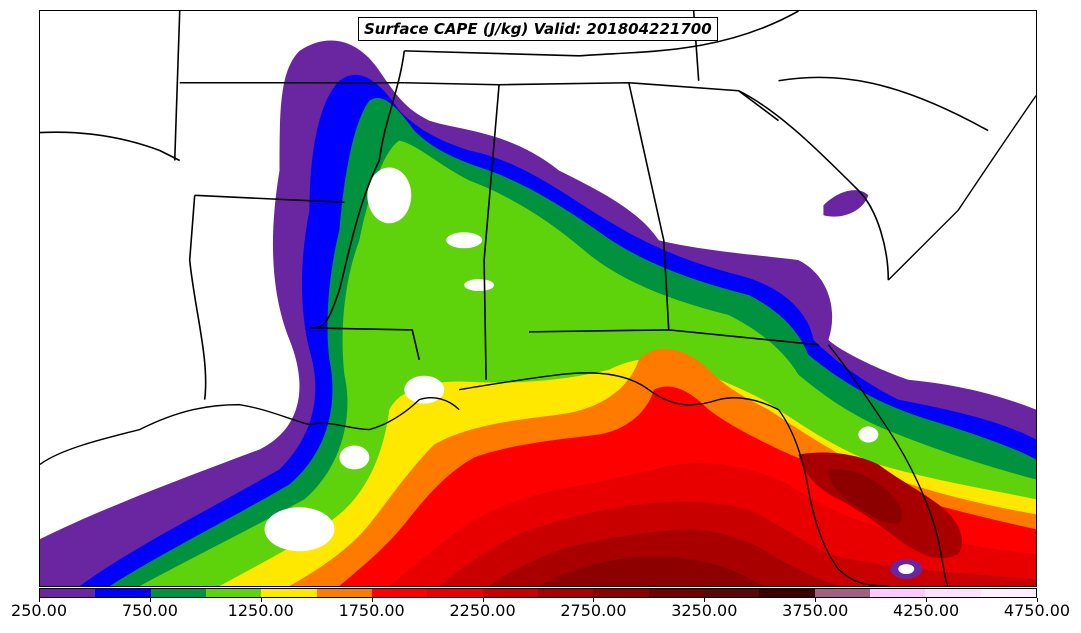 The height and width of the screenshot is (633, 1081). Describe the element at coordinates (815, 610) in the screenshot. I see `colorbar-tick-label: 3750.00` at that location.